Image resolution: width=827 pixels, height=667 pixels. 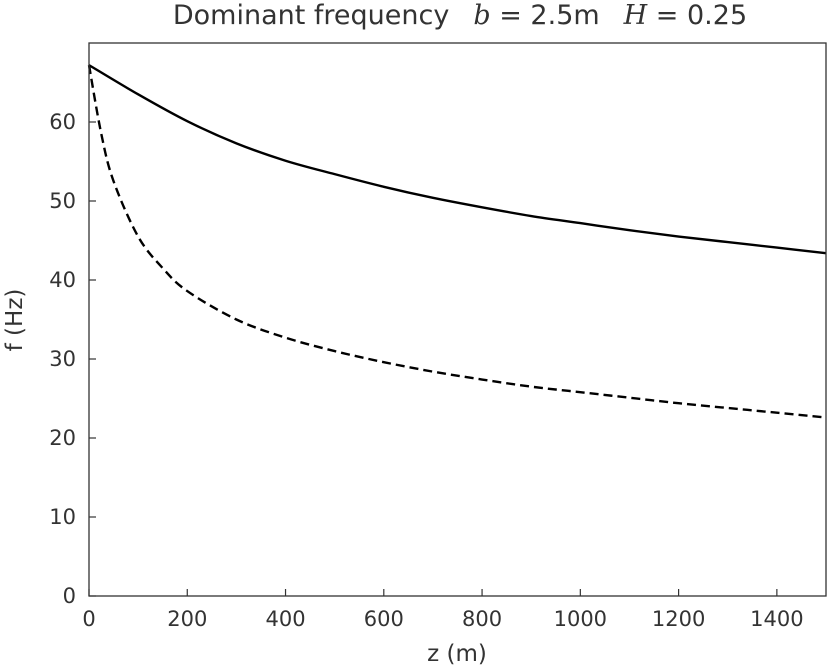 I want to click on chart-title: Dominant frequency b = 2.5m H = 0.25, so click(x=460, y=15).